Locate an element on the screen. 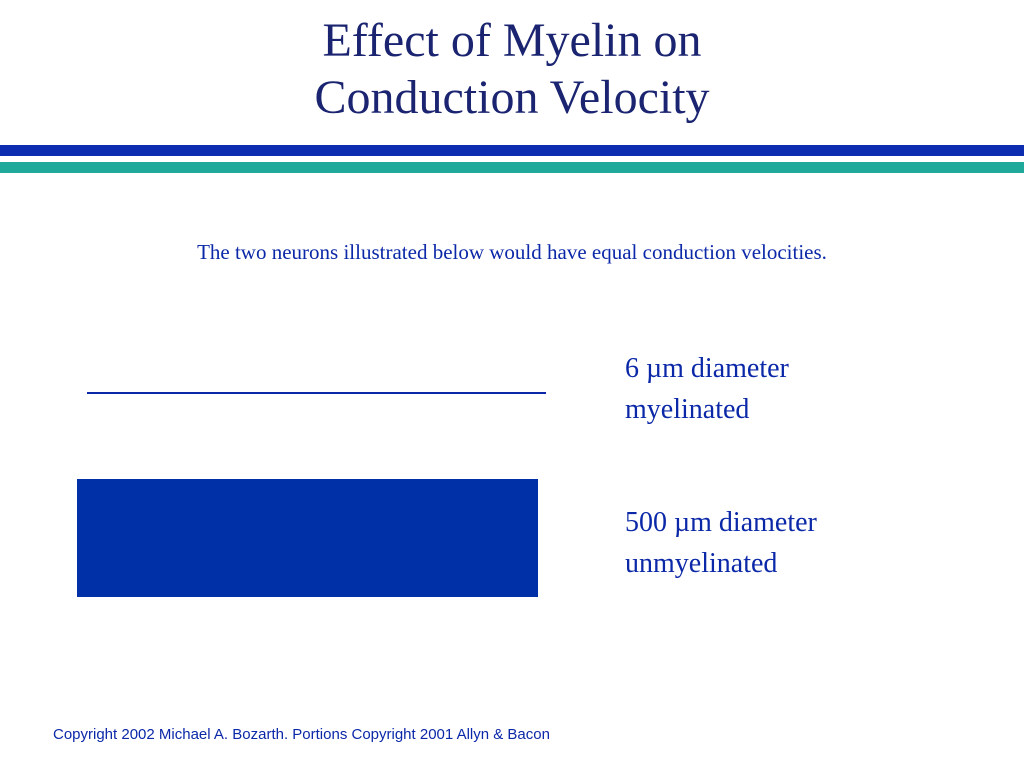 The image size is (1024, 768). slide-title: Effect of Myelin on Conduction Velocity is located at coordinates (512, 69).